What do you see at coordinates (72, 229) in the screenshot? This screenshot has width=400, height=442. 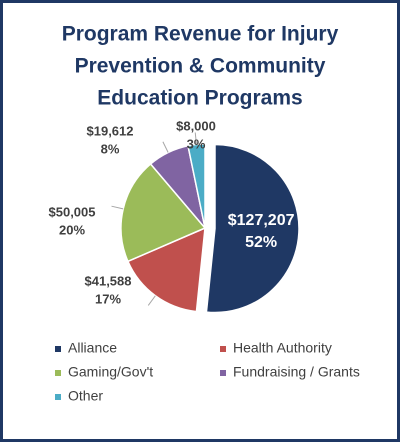 I see `percent-label: 20%` at bounding box center [72, 229].